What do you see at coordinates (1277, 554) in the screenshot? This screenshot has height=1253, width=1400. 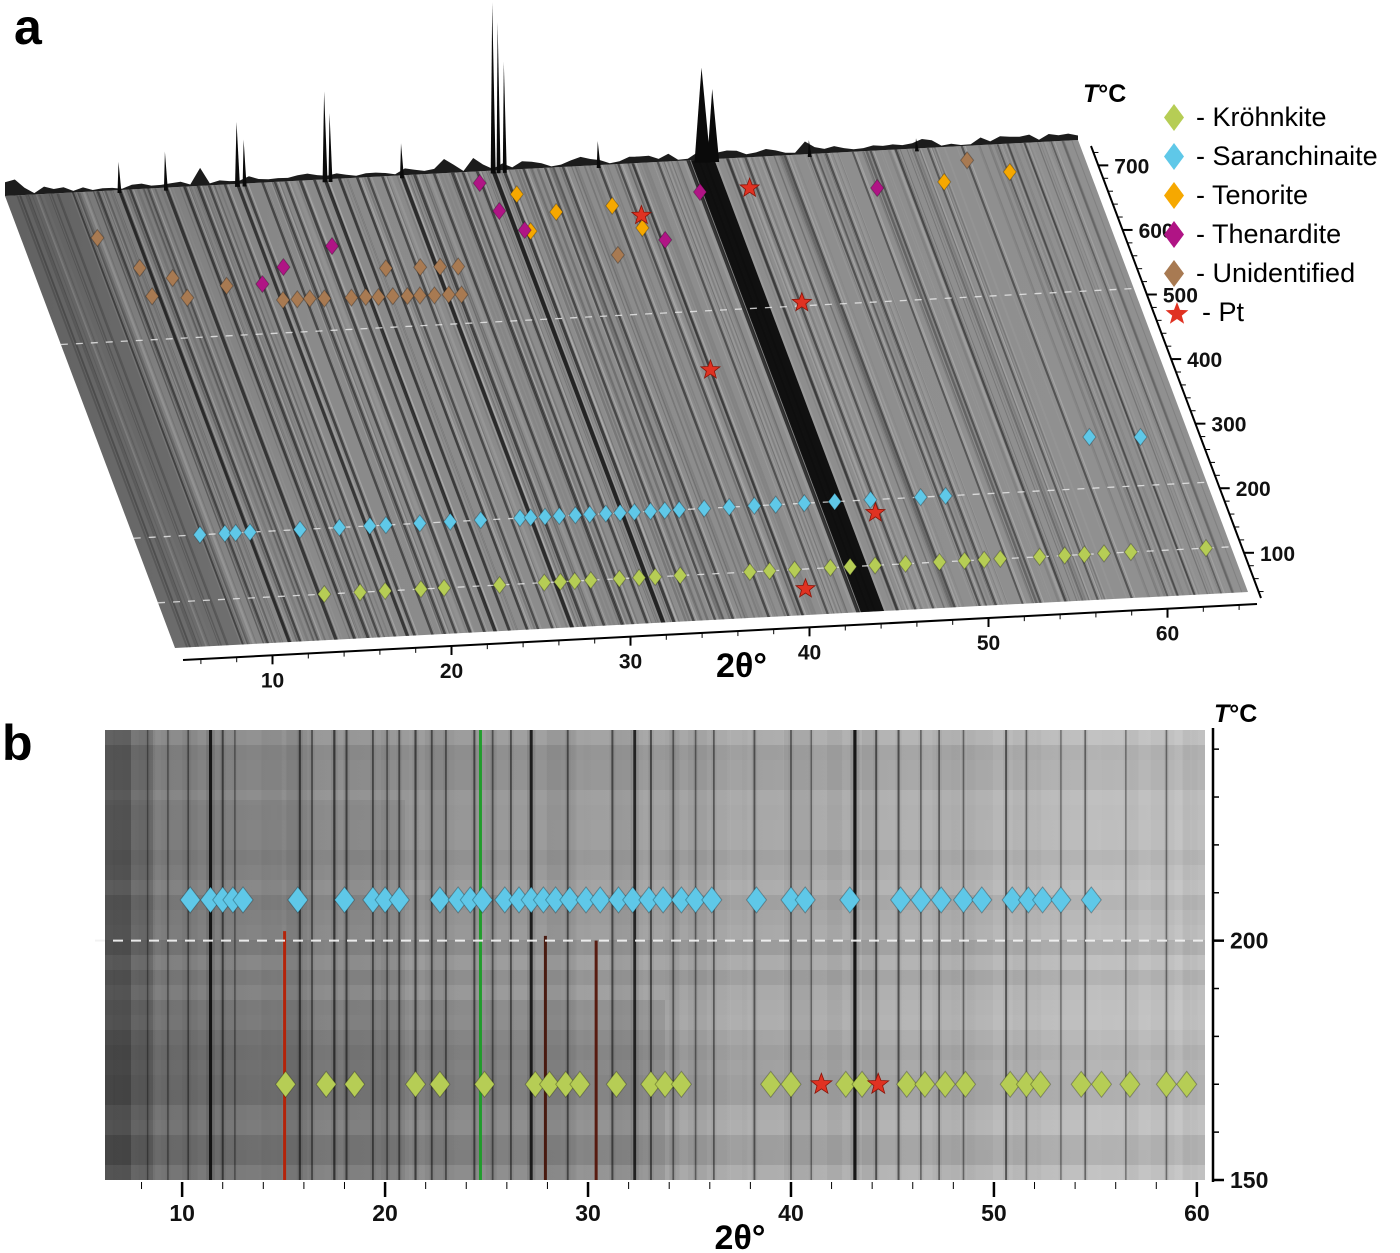 I see `svg-text: 100` at bounding box center [1277, 554].